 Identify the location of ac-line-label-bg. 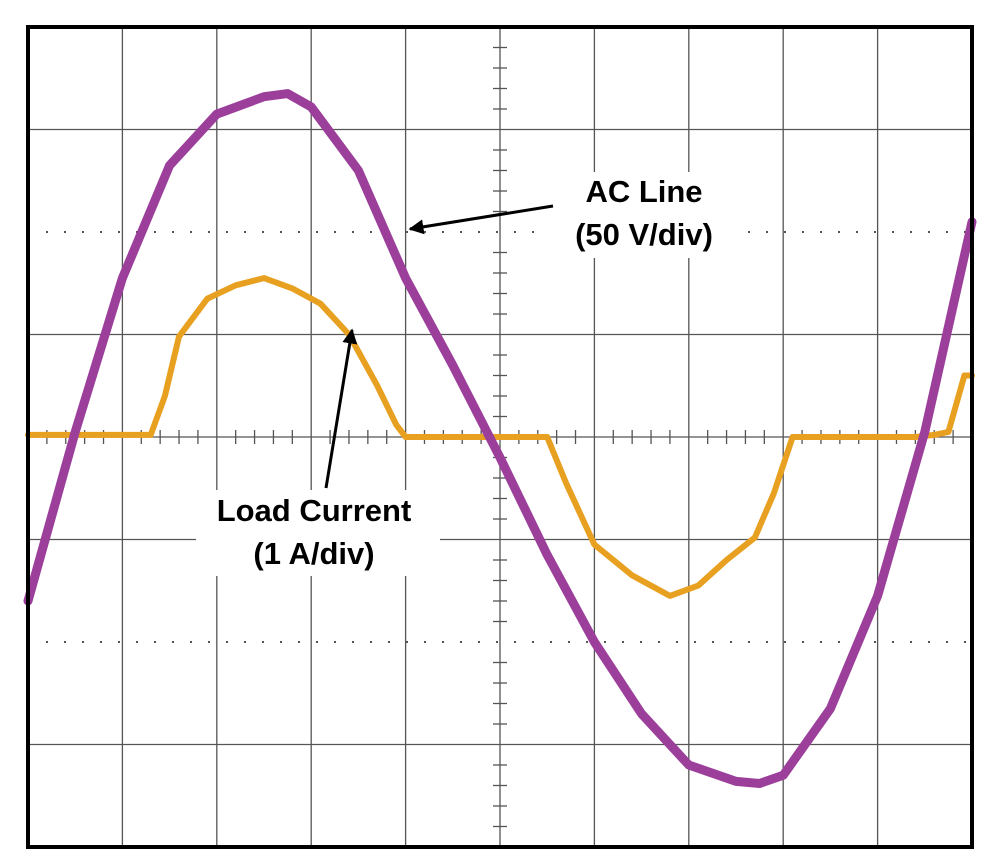
(643, 215).